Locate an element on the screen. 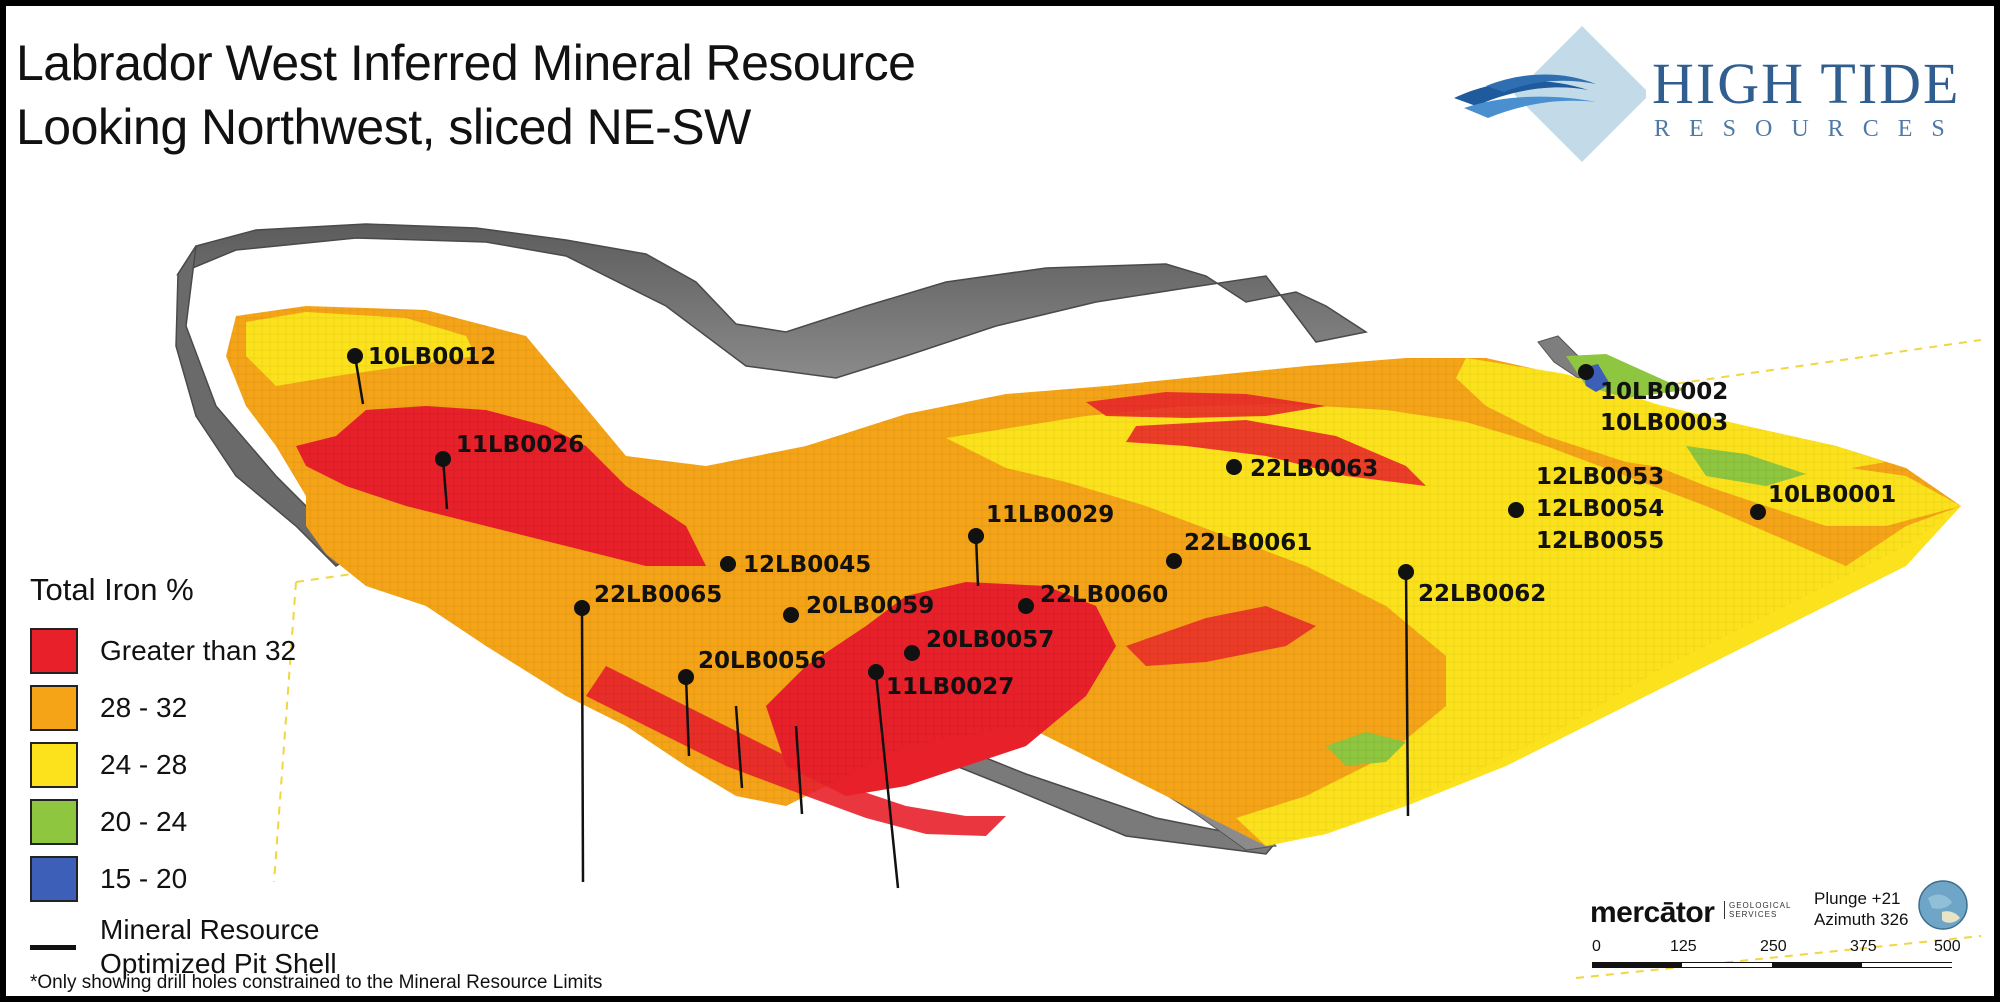  legend-item: 20 - 24 is located at coordinates (183, 821).